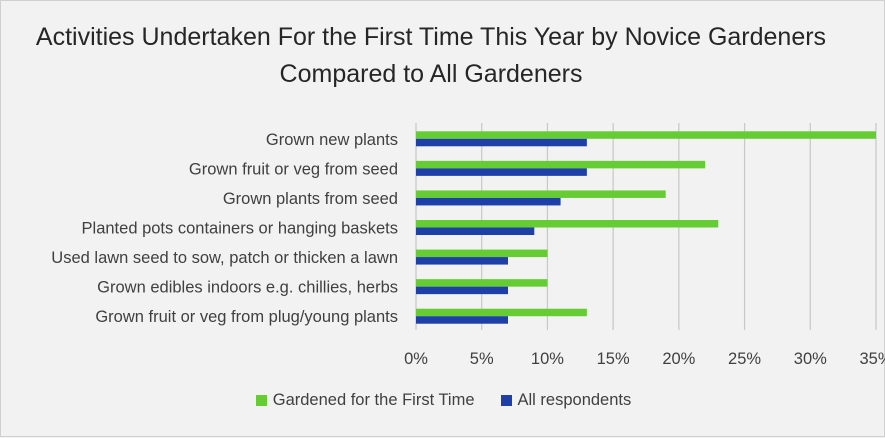 Image resolution: width=885 pixels, height=438 pixels. I want to click on category-label: Grown new plants, so click(332, 140).